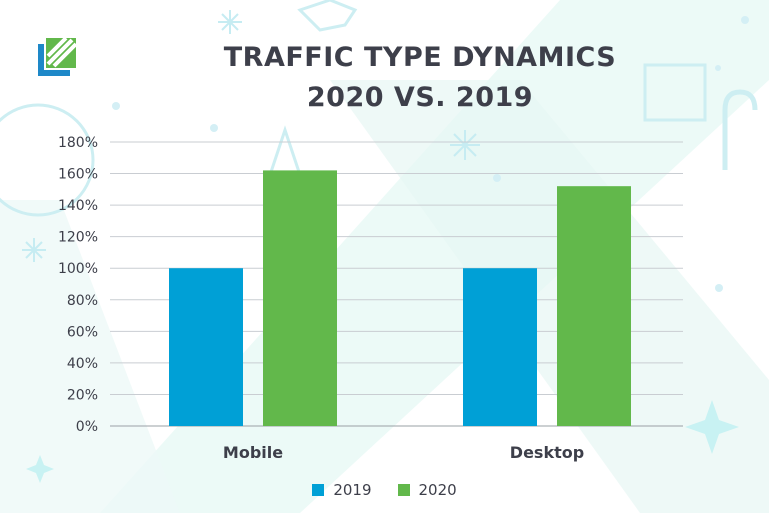 This screenshot has height=513, width=769. What do you see at coordinates (712, 427) in the screenshot?
I see `sparkle-icon` at bounding box center [712, 427].